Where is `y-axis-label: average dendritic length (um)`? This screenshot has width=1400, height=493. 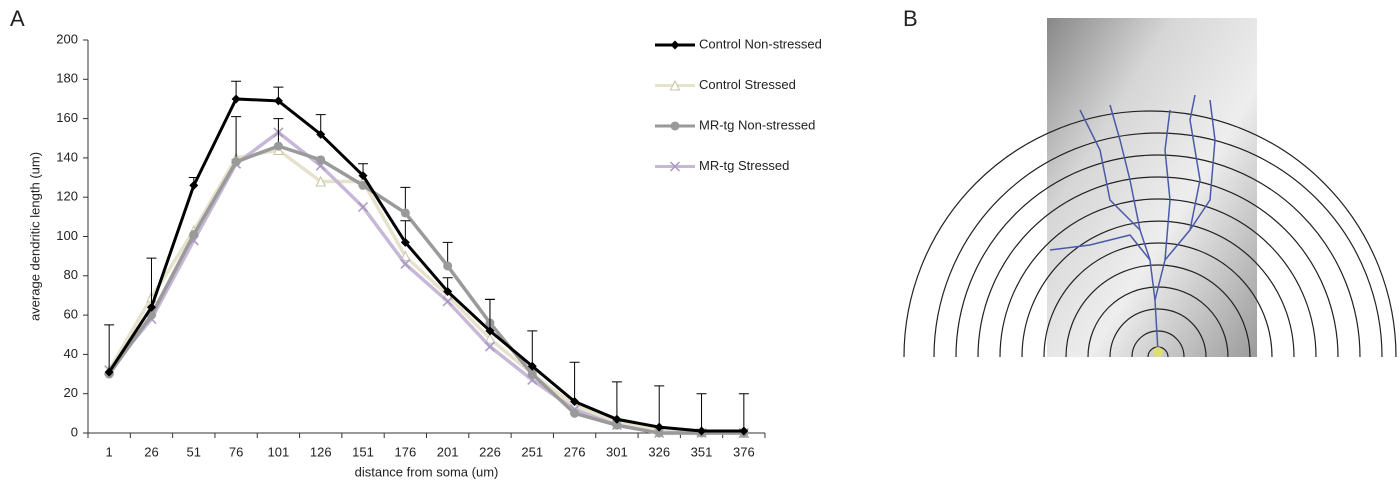
y-axis-label: average dendritic length (um) is located at coordinates (34, 236).